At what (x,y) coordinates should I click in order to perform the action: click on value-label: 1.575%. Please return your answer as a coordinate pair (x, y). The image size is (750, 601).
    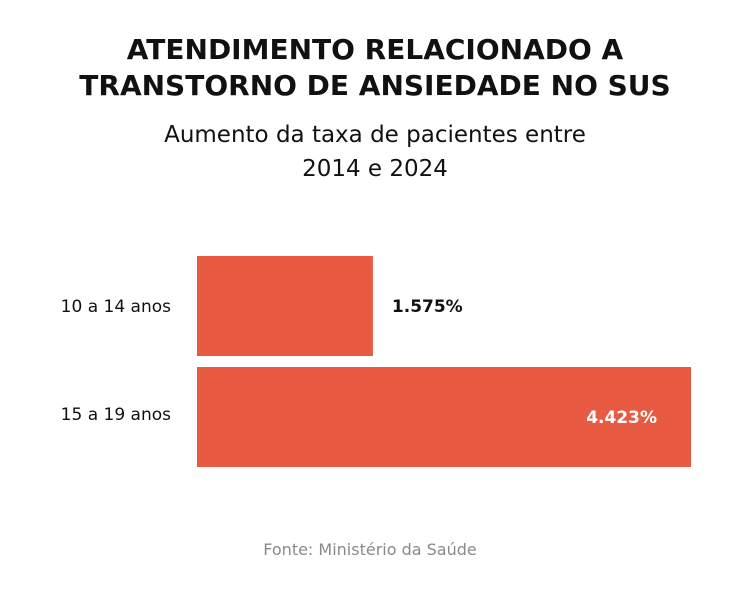
    Looking at the image, I should click on (427, 307).